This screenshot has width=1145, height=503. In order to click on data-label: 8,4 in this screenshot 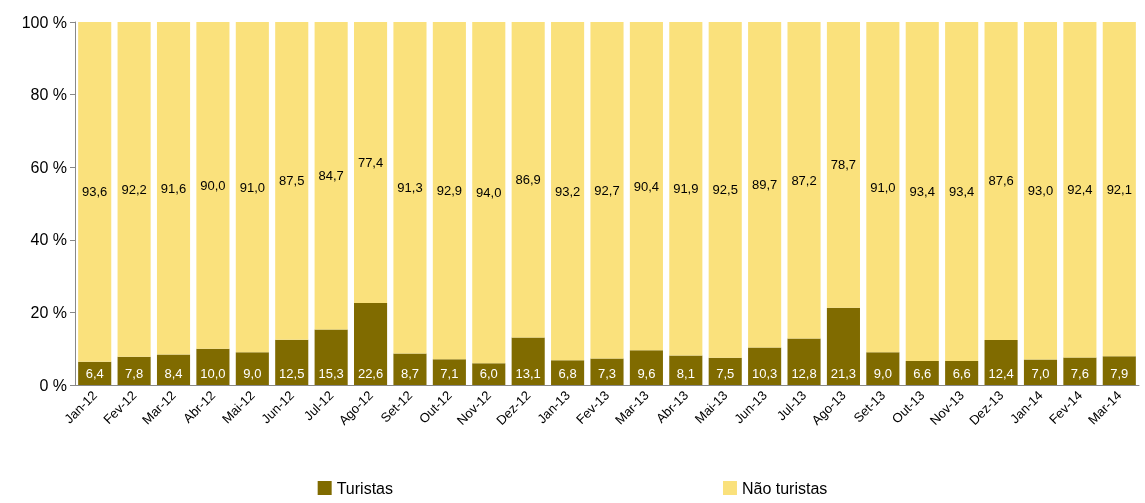, I will do `click(173, 373)`.